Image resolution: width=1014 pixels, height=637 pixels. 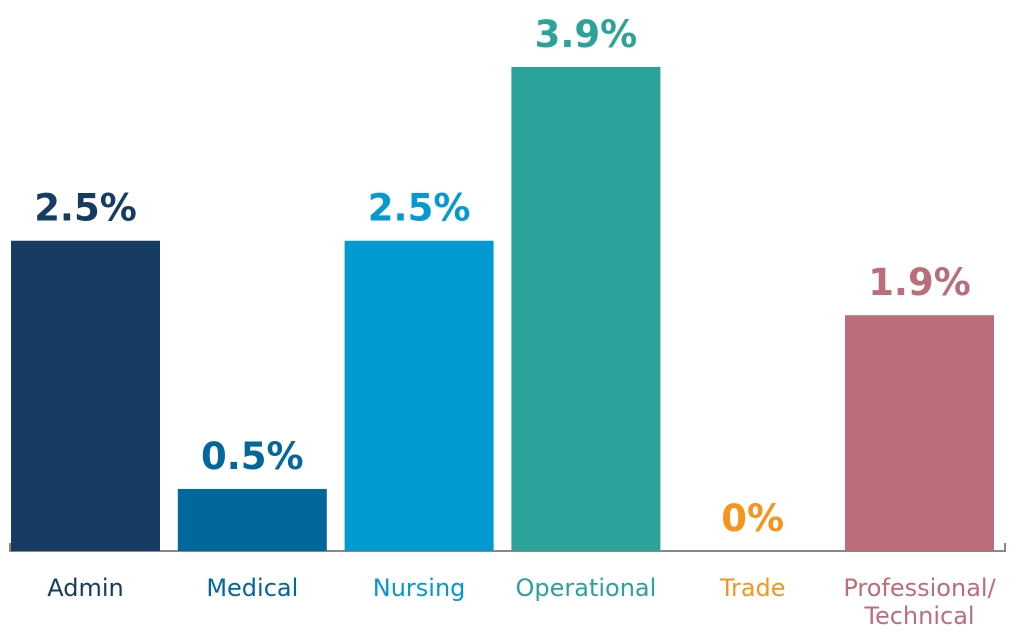 What do you see at coordinates (252, 588) in the screenshot?
I see `category-label: Medical` at bounding box center [252, 588].